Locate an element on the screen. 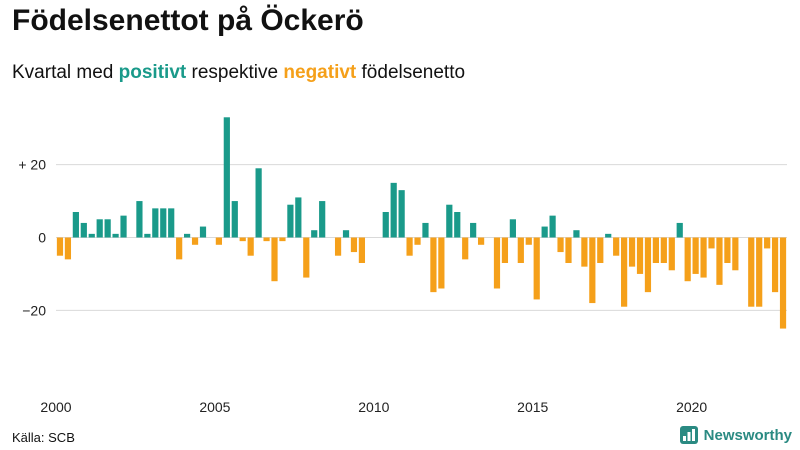 This screenshot has height=450, width=800. subtitle-negative-word: negativt is located at coordinates (320, 72).